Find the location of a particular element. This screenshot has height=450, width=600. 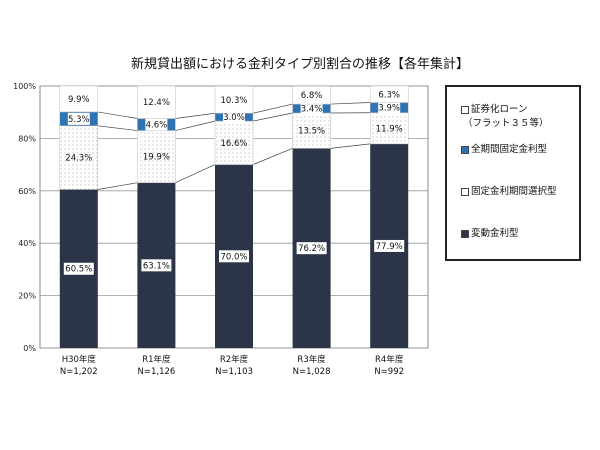

data-label: 13.5% is located at coordinates (311, 132).